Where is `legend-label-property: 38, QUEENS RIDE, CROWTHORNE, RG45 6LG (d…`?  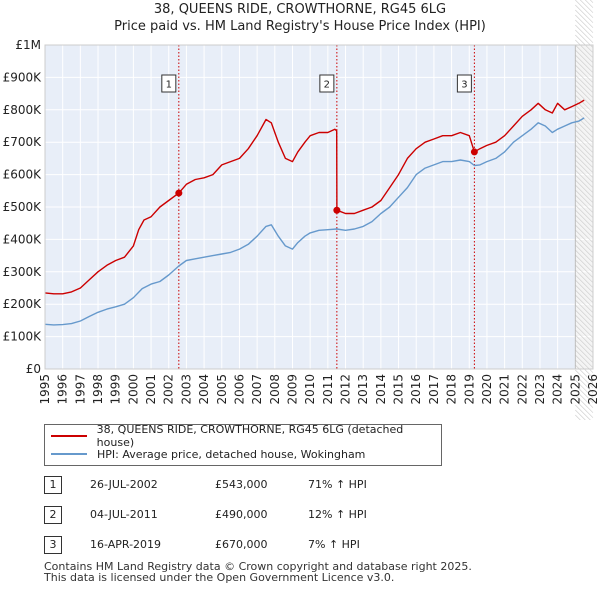
legend-label-property: 38, QUEENS RIDE, CROWTHORNE, RG45 6LG (d… is located at coordinates (250, 436).